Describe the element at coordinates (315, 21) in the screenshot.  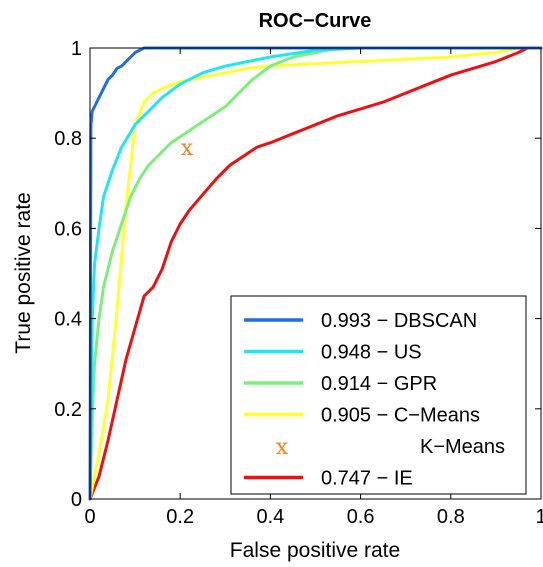
I see `chart-title: ROC−Curve` at that location.